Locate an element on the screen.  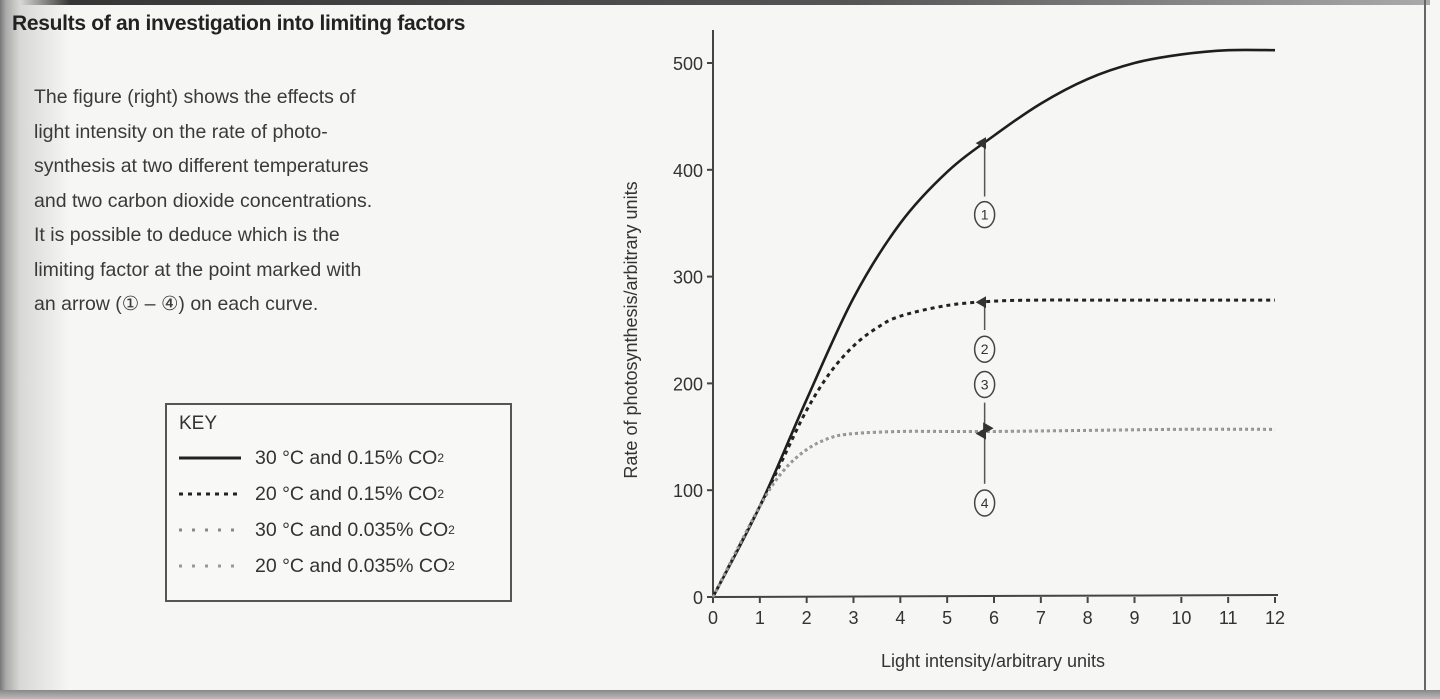
annotation-label: 4 is located at coordinates (985, 503).